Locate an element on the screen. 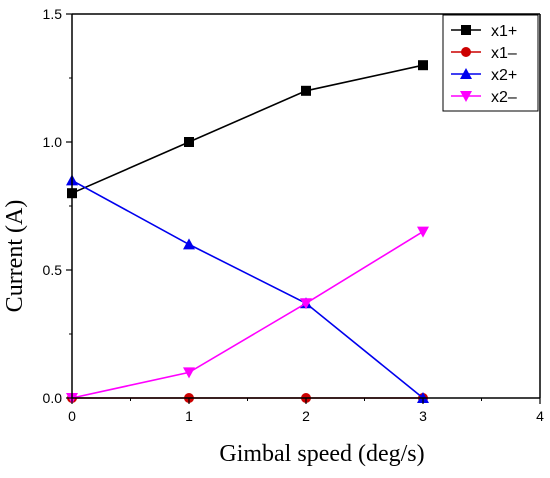 The width and height of the screenshot is (550, 478). x-tick-label: 4 is located at coordinates (540, 416).